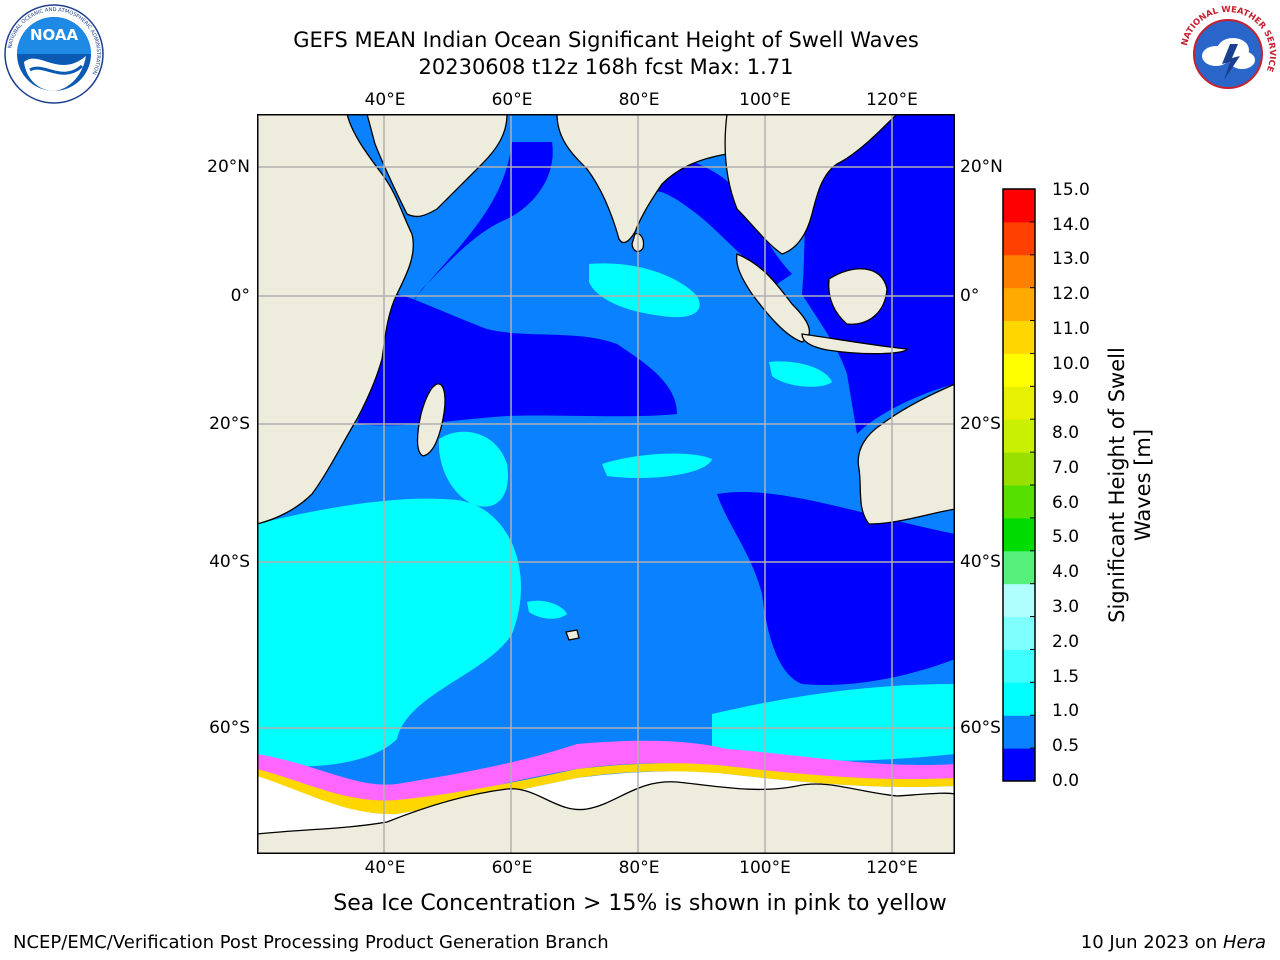 Image resolution: width=1280 pixels, height=960 pixels. What do you see at coordinates (229, 424) in the screenshot?
I see `lat-tick-left: 20°S` at bounding box center [229, 424].